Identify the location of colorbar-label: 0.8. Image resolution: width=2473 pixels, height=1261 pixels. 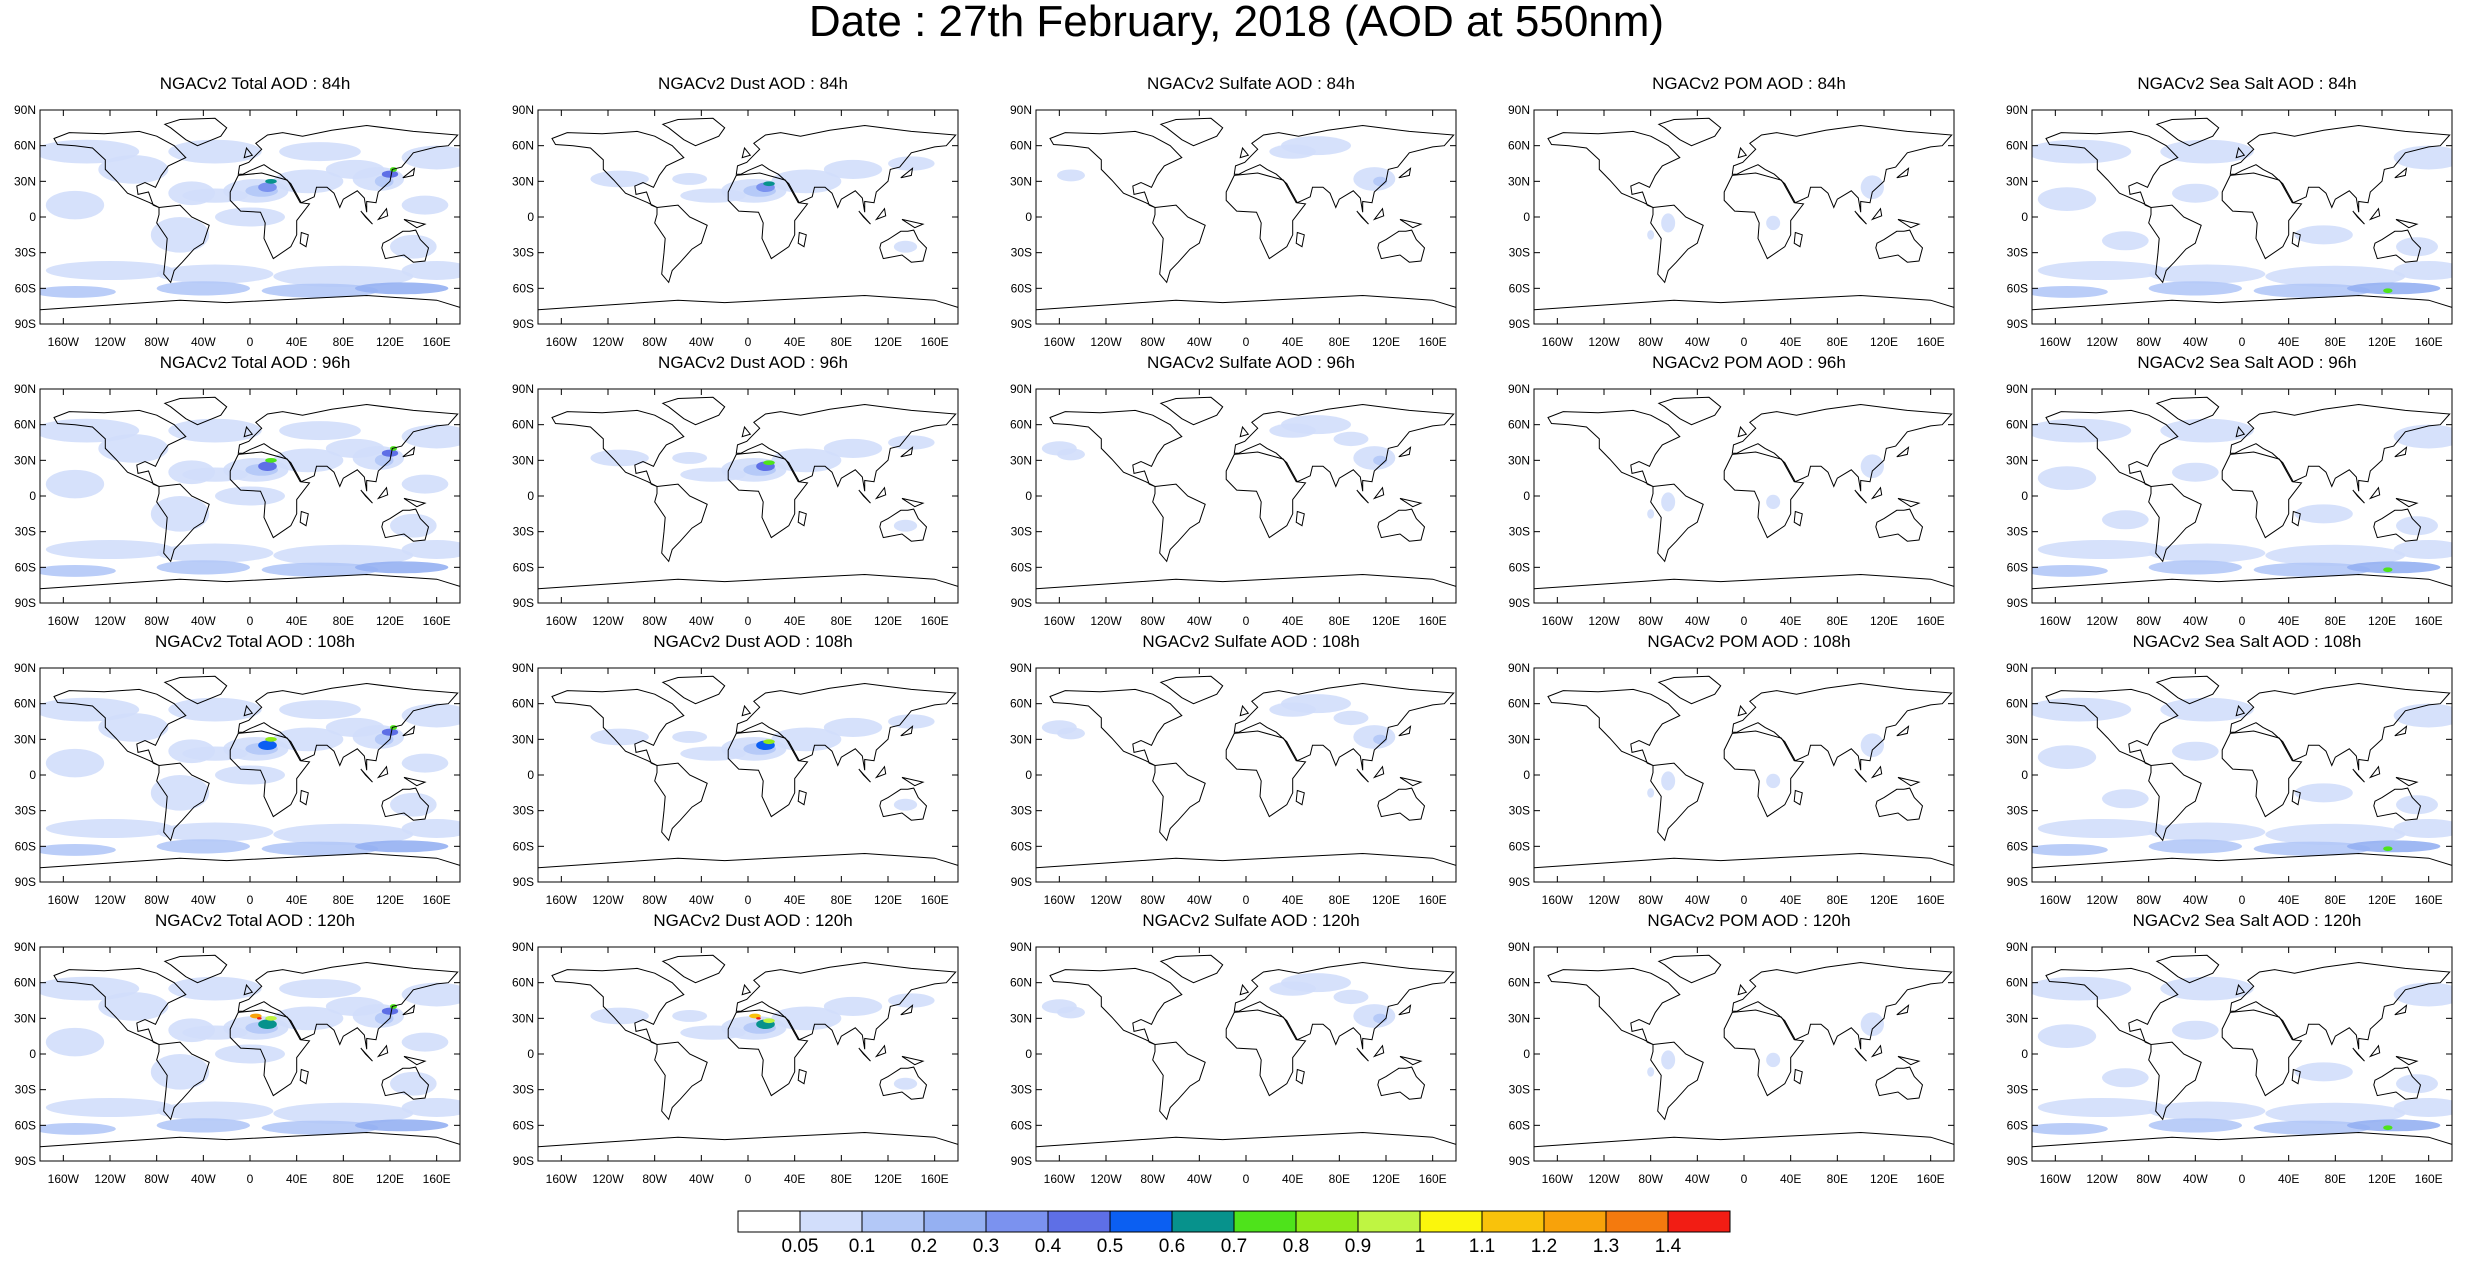
(1296, 1246).